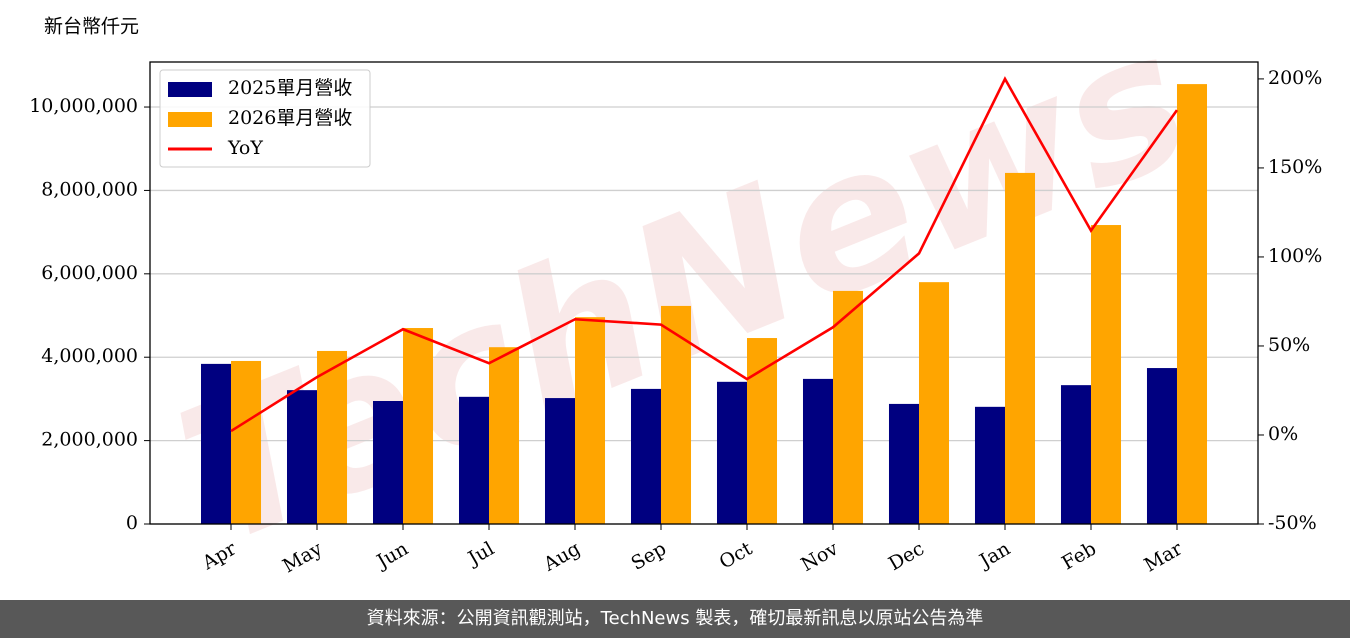 The image size is (1350, 638). What do you see at coordinates (1295, 256) in the screenshot?
I see `y2-tick-label: 100%` at bounding box center [1295, 256].